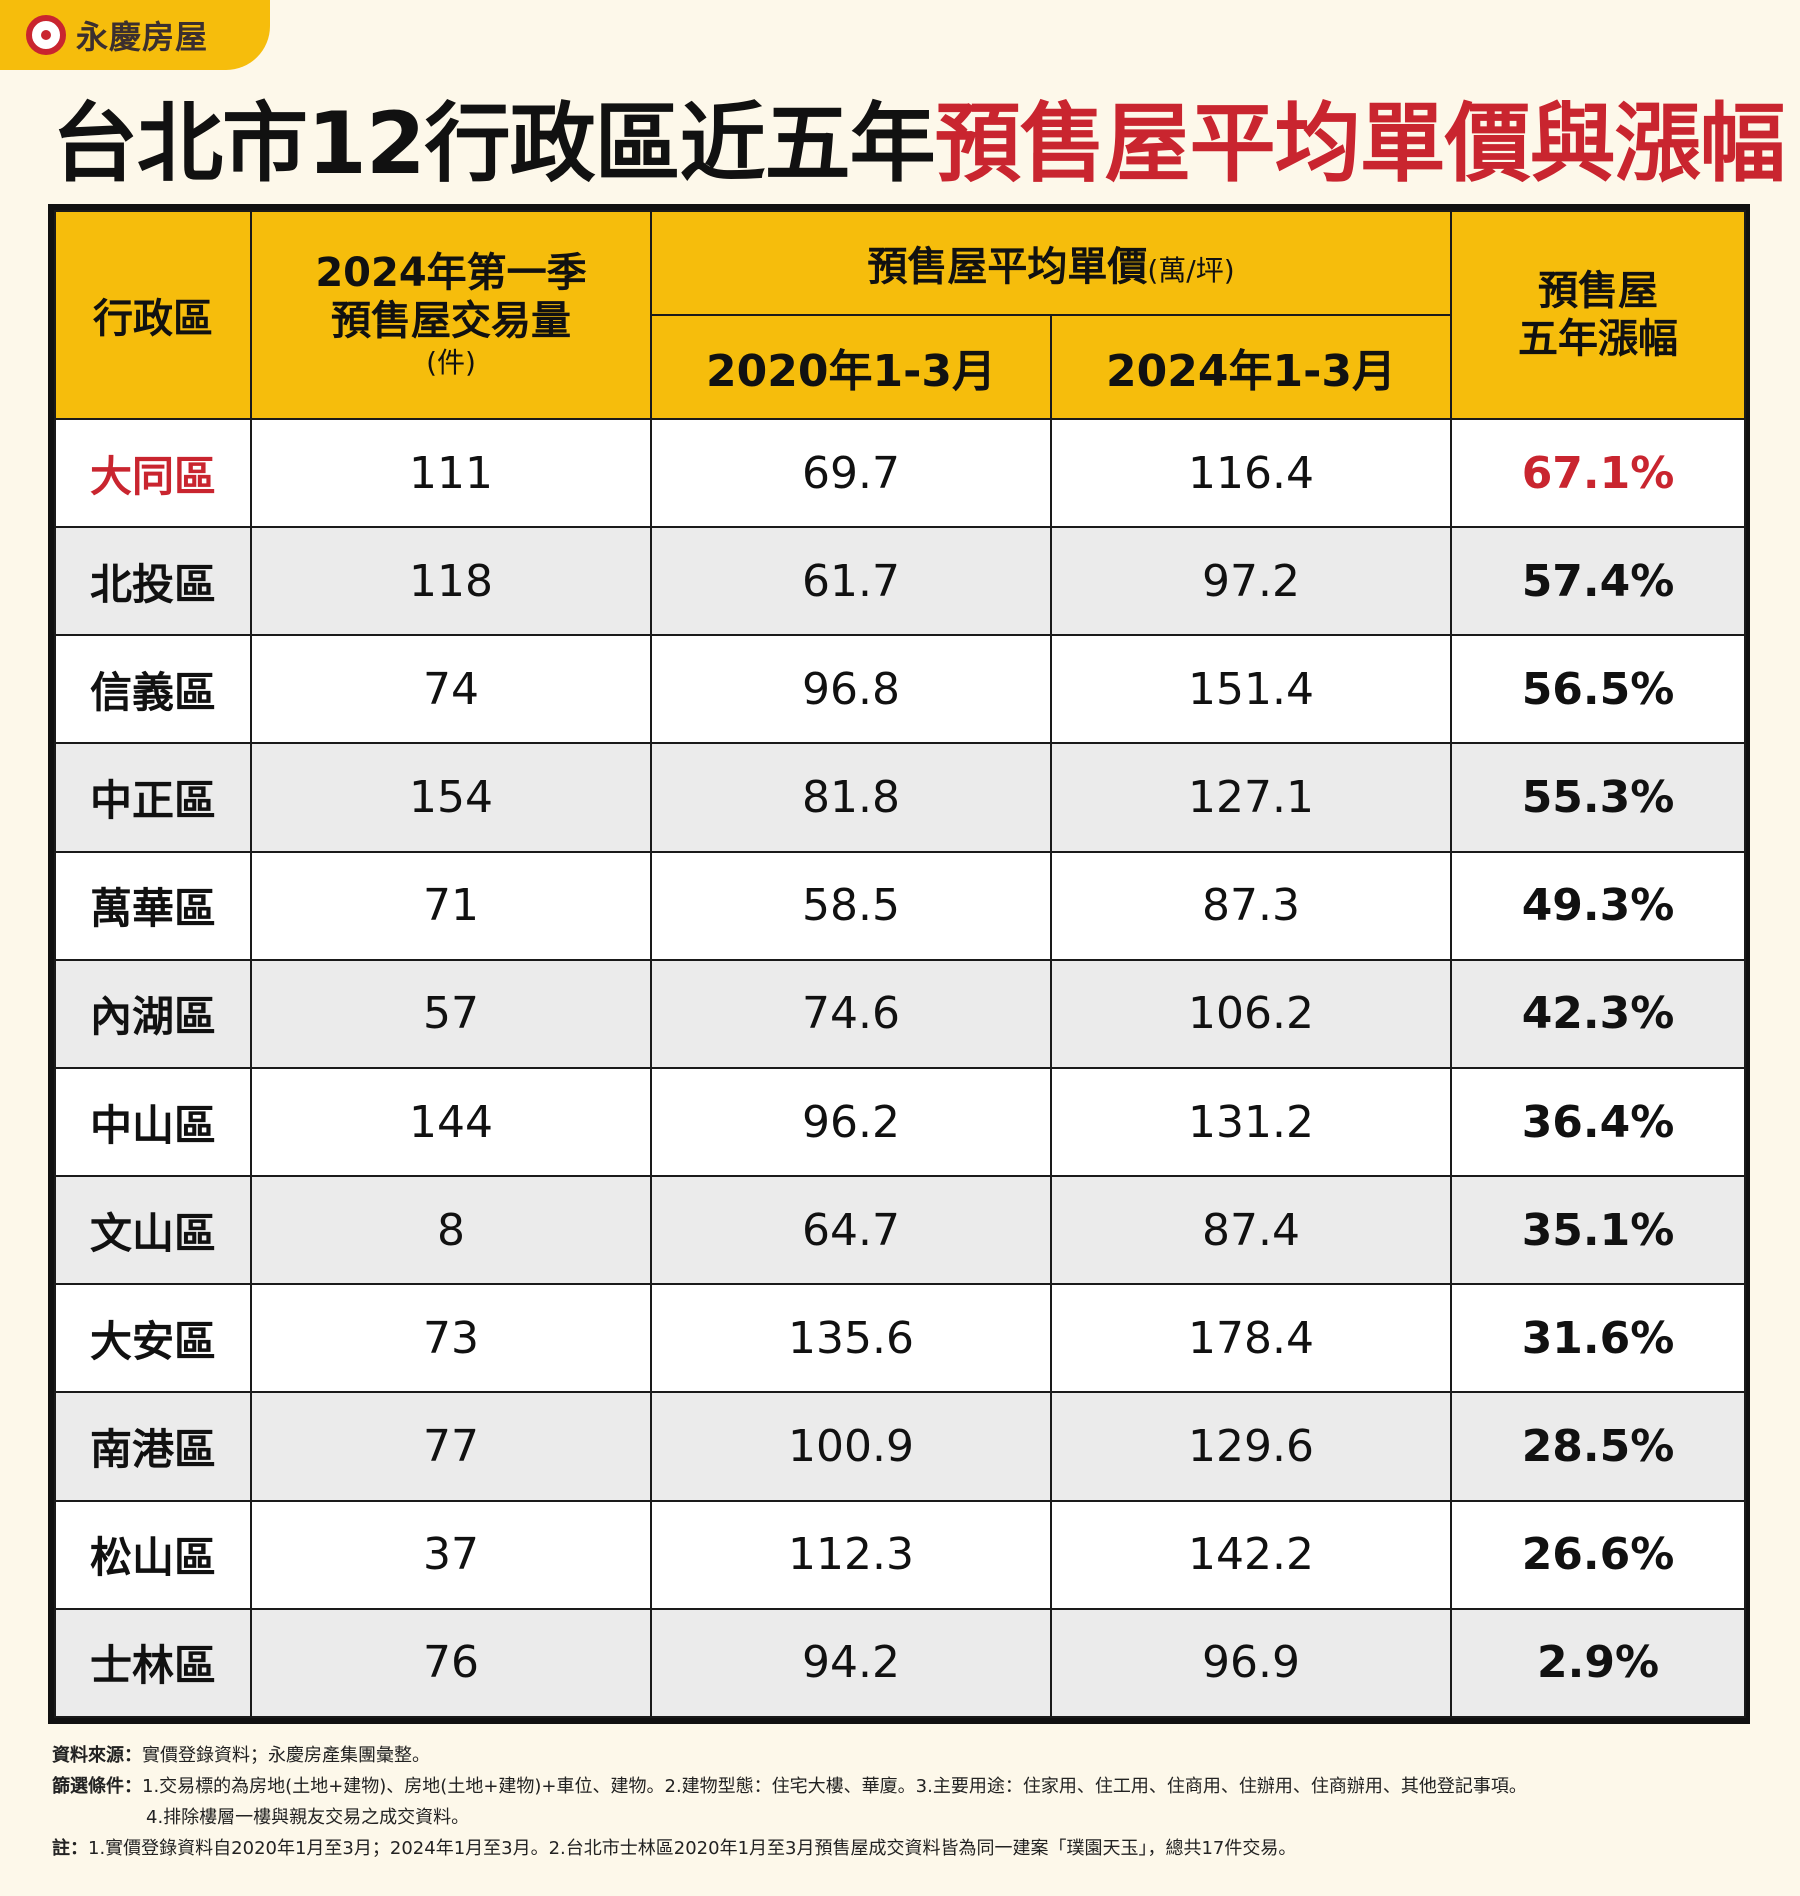 Image resolution: width=1800 pixels, height=1896 pixels. What do you see at coordinates (851, 367) in the screenshot?
I see `header-year-2020: 2020年1-3月` at bounding box center [851, 367].